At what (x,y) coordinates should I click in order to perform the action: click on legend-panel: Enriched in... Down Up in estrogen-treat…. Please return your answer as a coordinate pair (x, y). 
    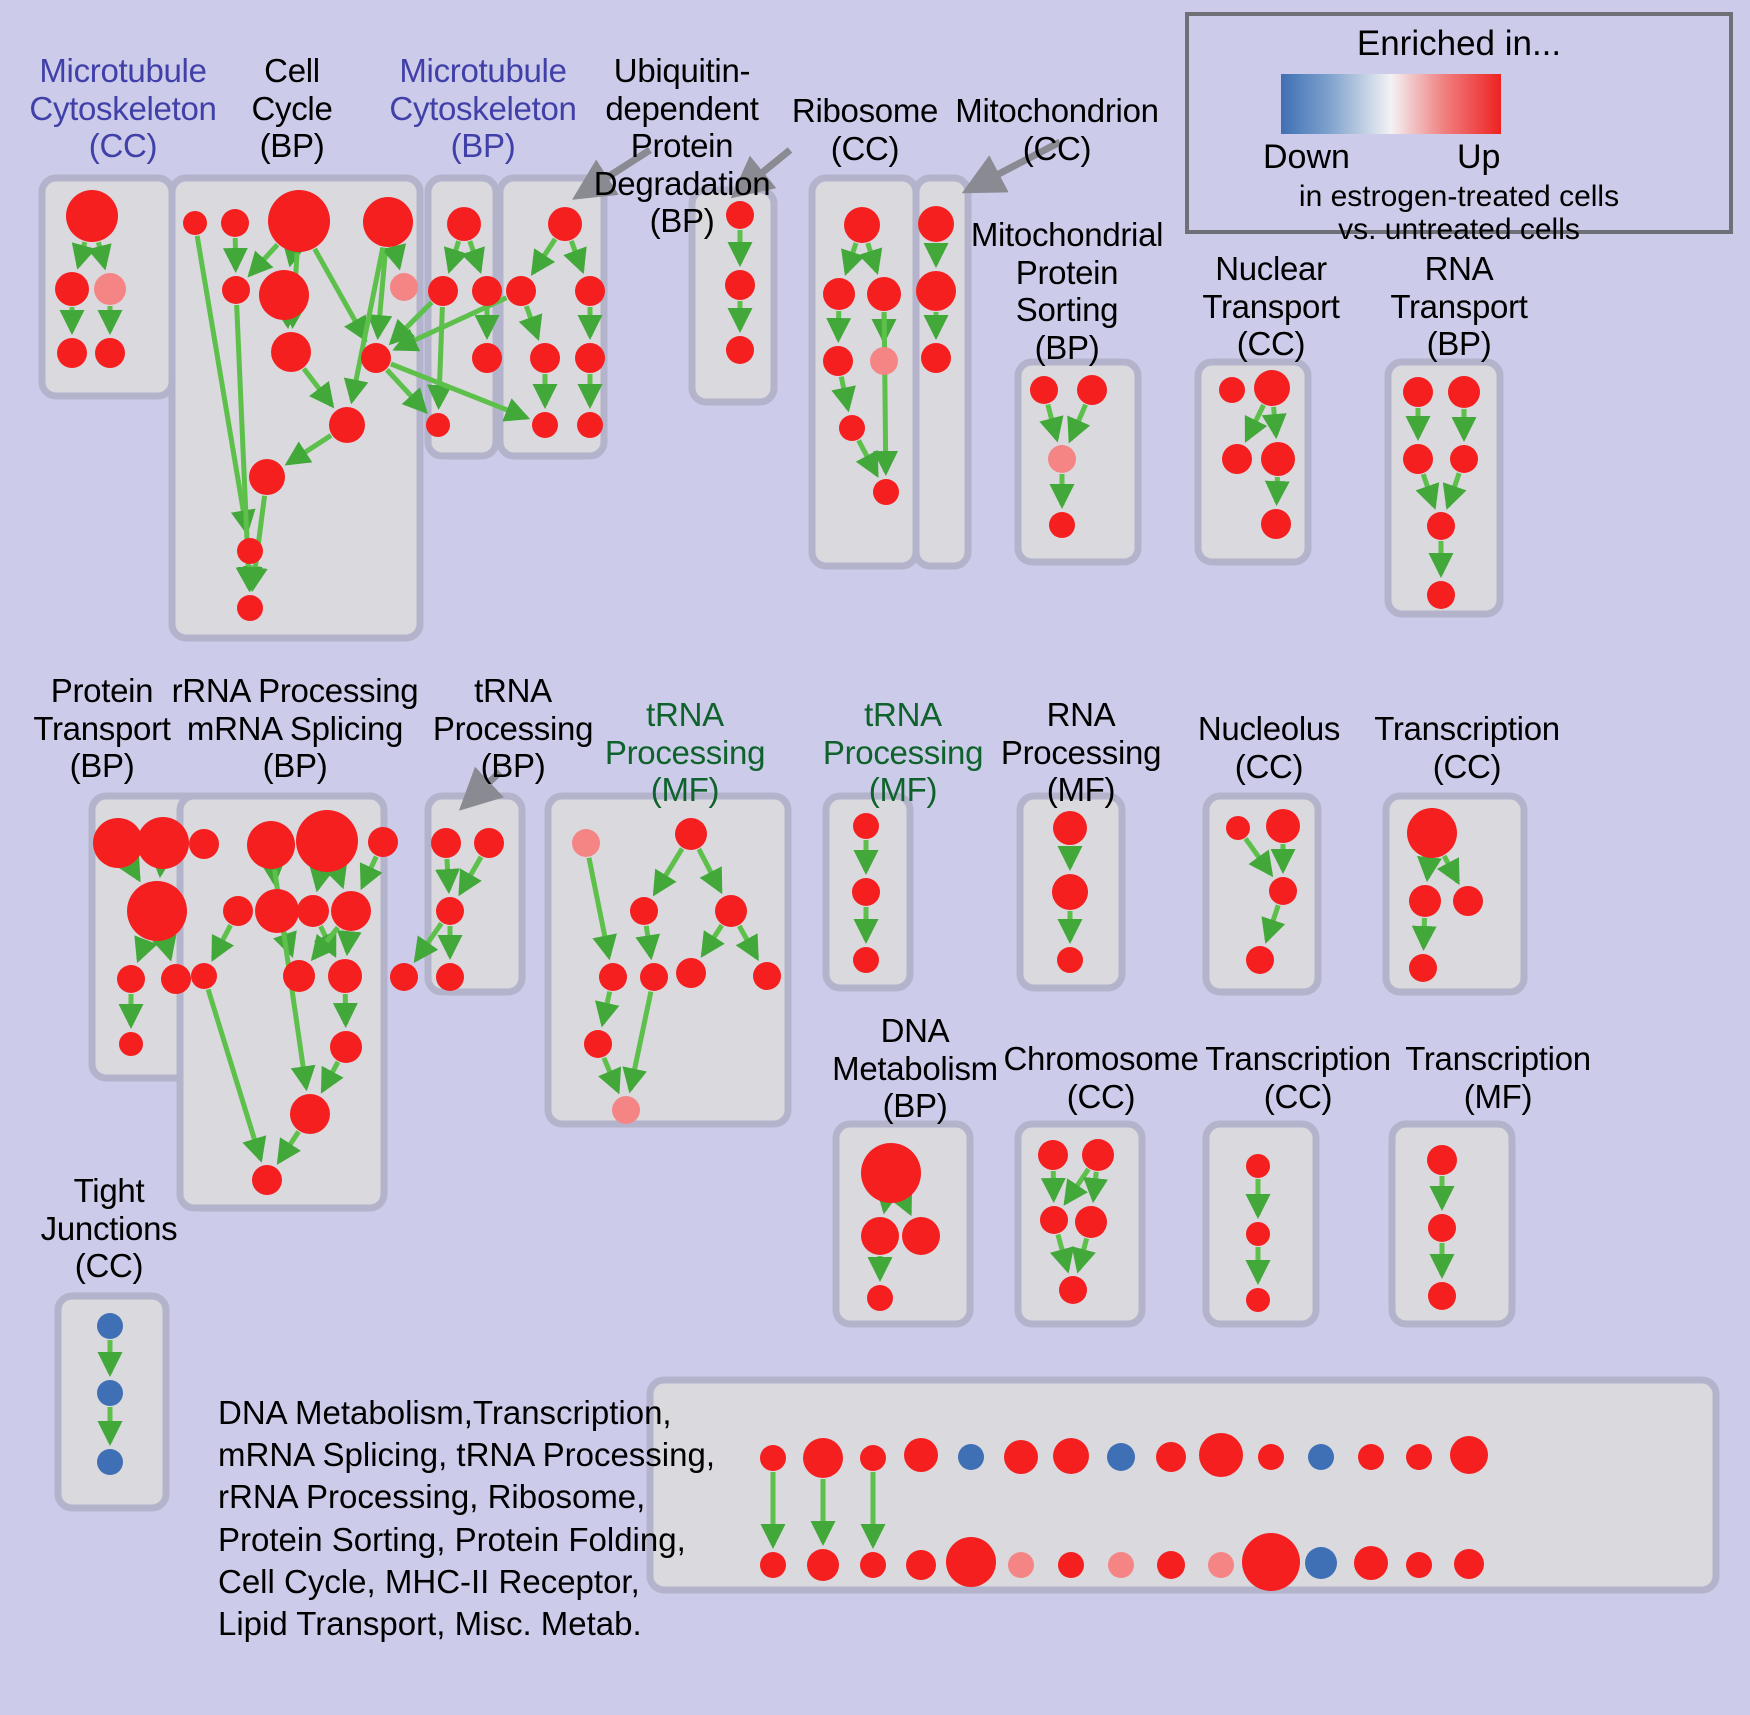
    Looking at the image, I should click on (1459, 129).